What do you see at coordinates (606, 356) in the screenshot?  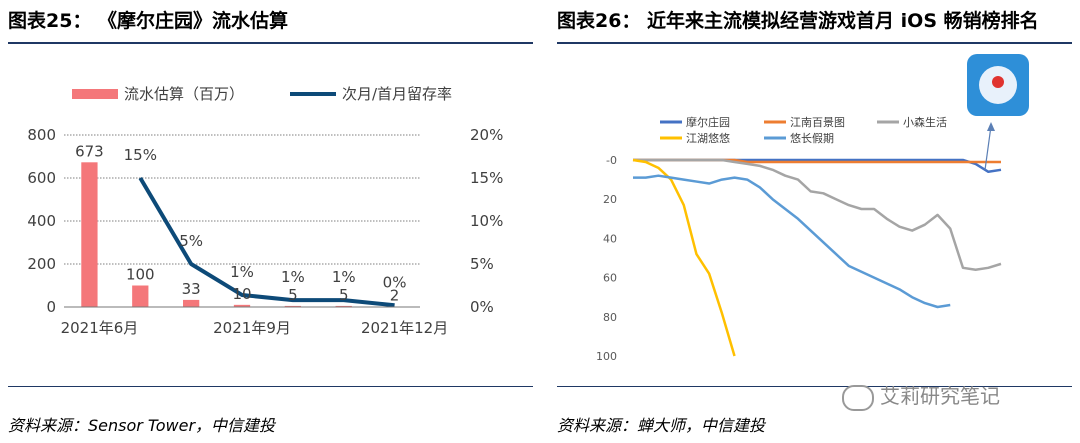 I see `y-axis-tick: 100` at bounding box center [606, 356].